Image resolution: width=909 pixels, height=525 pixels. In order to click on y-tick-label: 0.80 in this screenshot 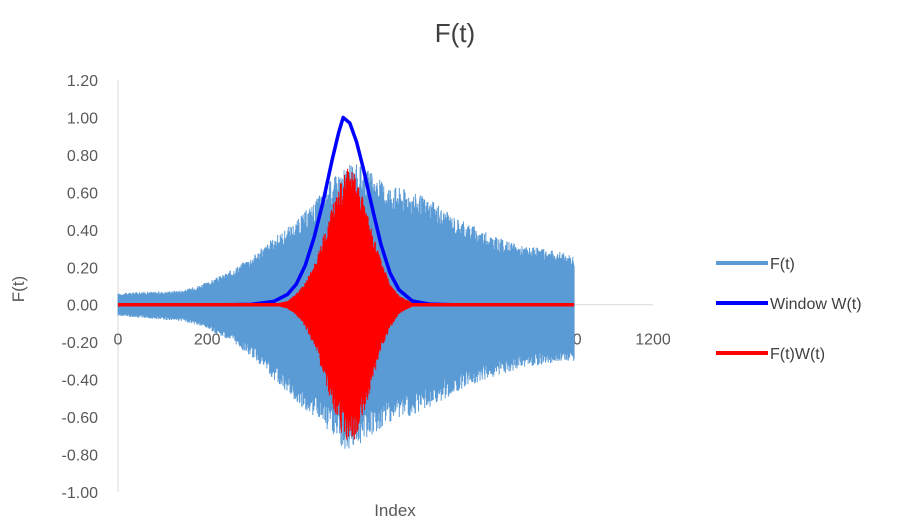, I will do `click(82, 156)`.